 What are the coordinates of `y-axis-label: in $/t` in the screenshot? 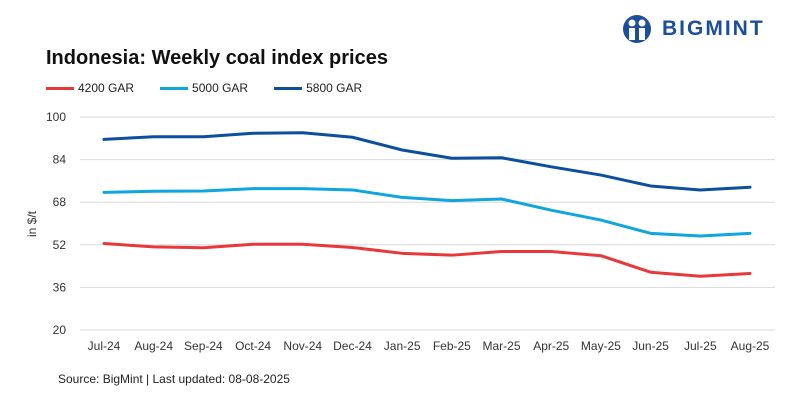 It's located at (32, 223).